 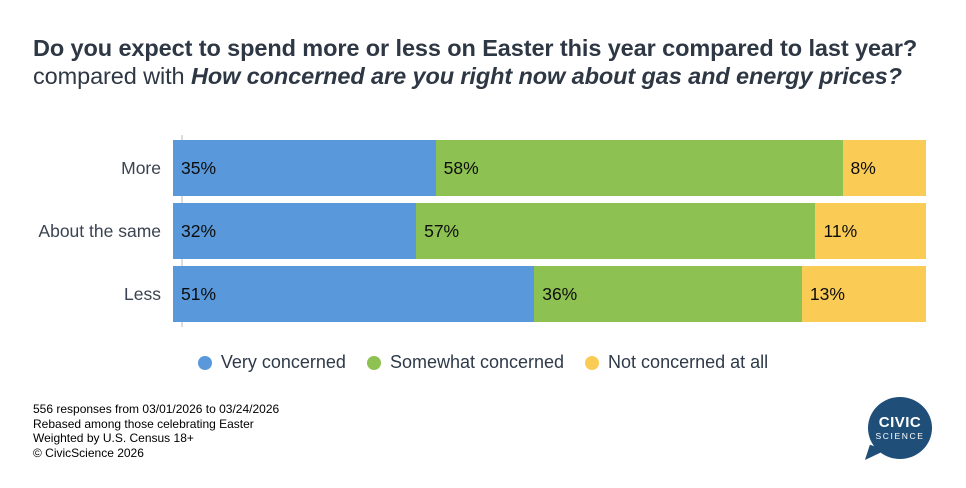 What do you see at coordinates (477, 362) in the screenshot?
I see `legend-label: Somewhat concerned` at bounding box center [477, 362].